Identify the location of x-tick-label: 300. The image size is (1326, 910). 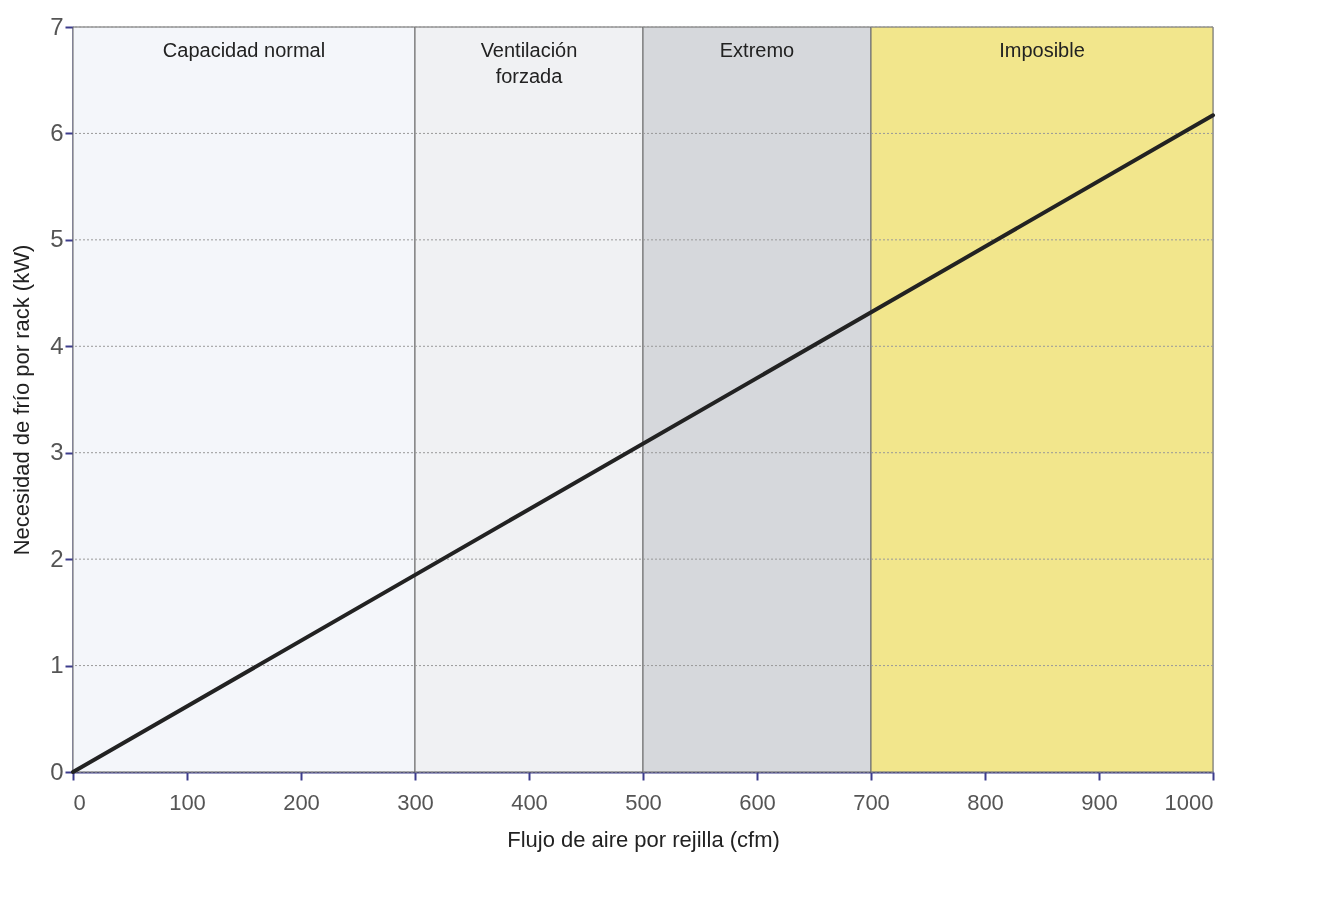
(415, 802).